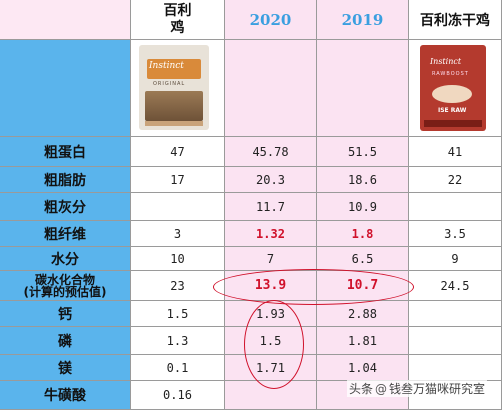 The image size is (502, 410). Describe the element at coordinates (64, 279) in the screenshot. I see `label-carbohydrate-line1: 碳水化合物` at that location.